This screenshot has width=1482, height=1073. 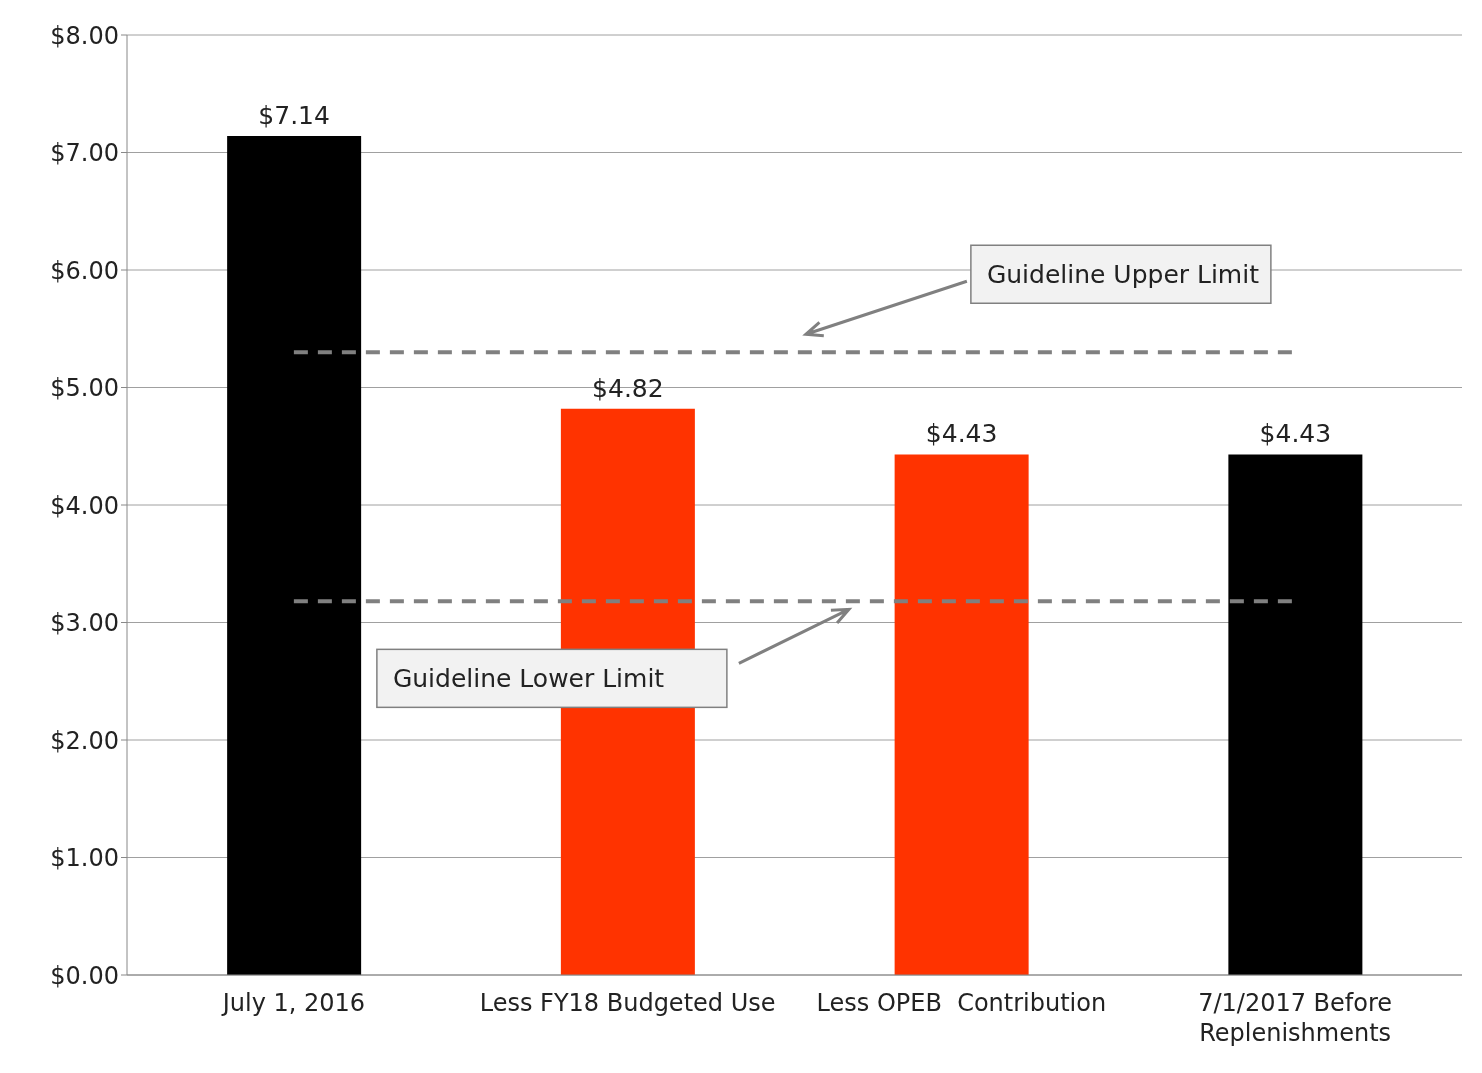 What do you see at coordinates (84, 623) in the screenshot?
I see `y-tick-label: $3.00` at bounding box center [84, 623].